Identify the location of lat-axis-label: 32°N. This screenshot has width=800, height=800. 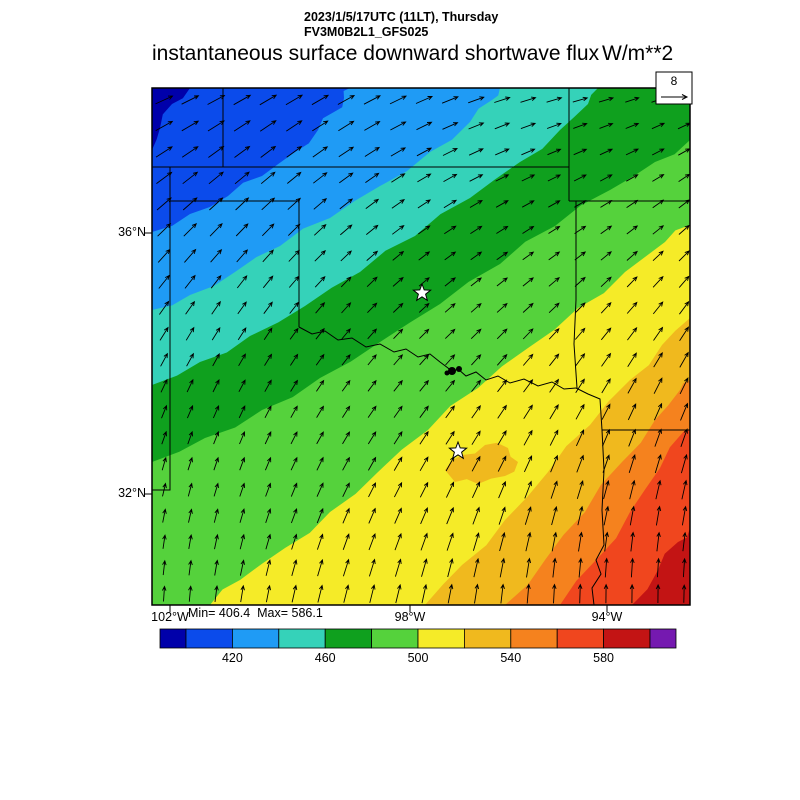
(132, 493).